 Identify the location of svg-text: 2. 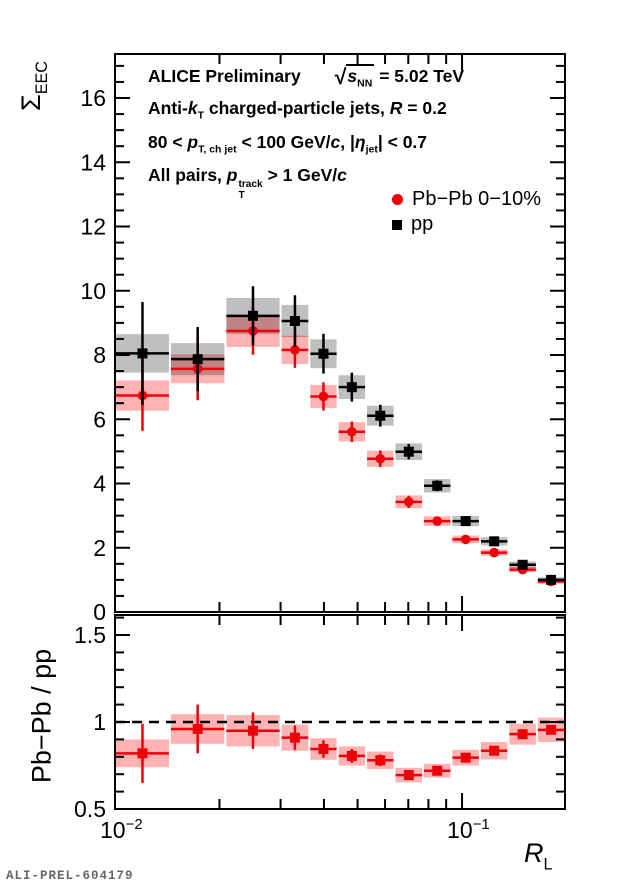
(99, 548).